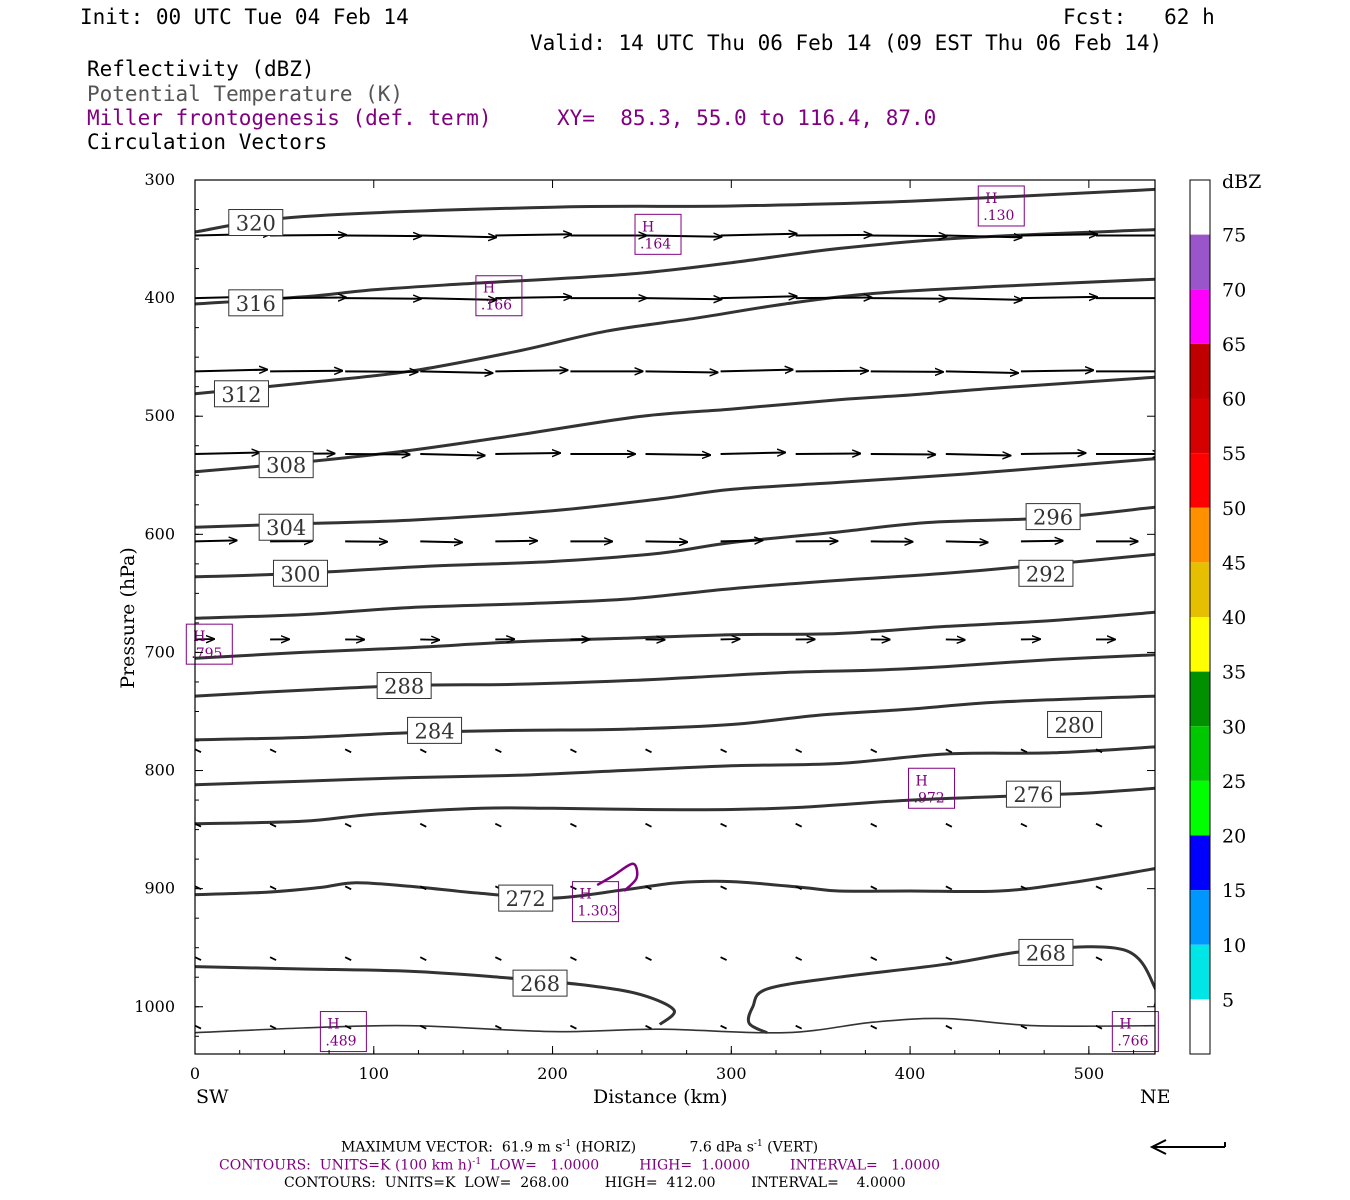 The width and height of the screenshot is (1350, 1200). I want to click on y-tick-label: 700, so click(159, 651).